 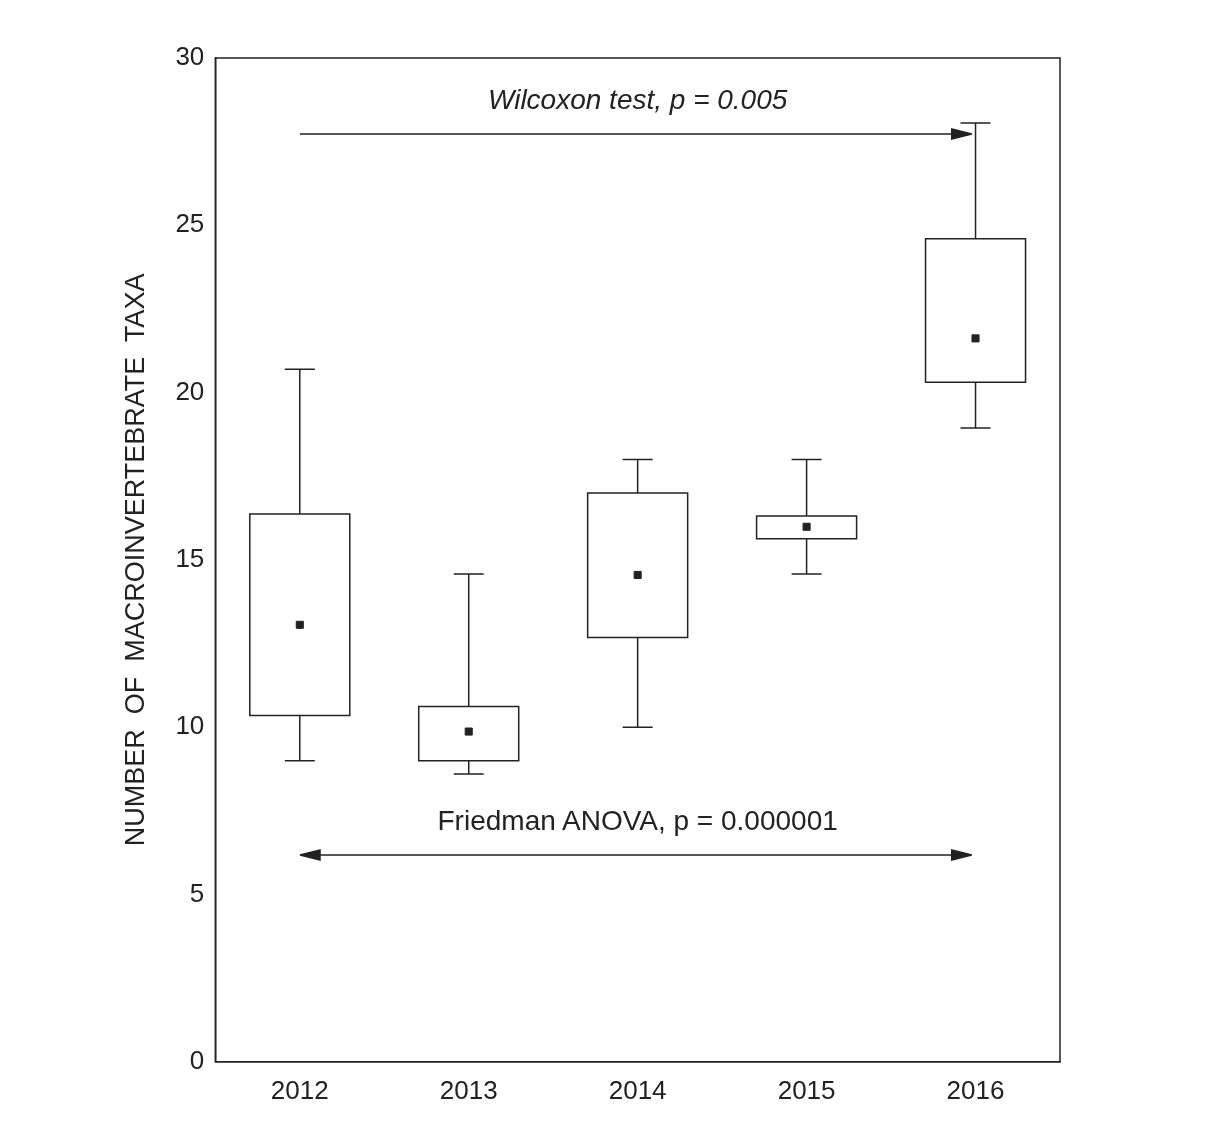 I want to click on x-tick-label: 2013, so click(x=468, y=1089).